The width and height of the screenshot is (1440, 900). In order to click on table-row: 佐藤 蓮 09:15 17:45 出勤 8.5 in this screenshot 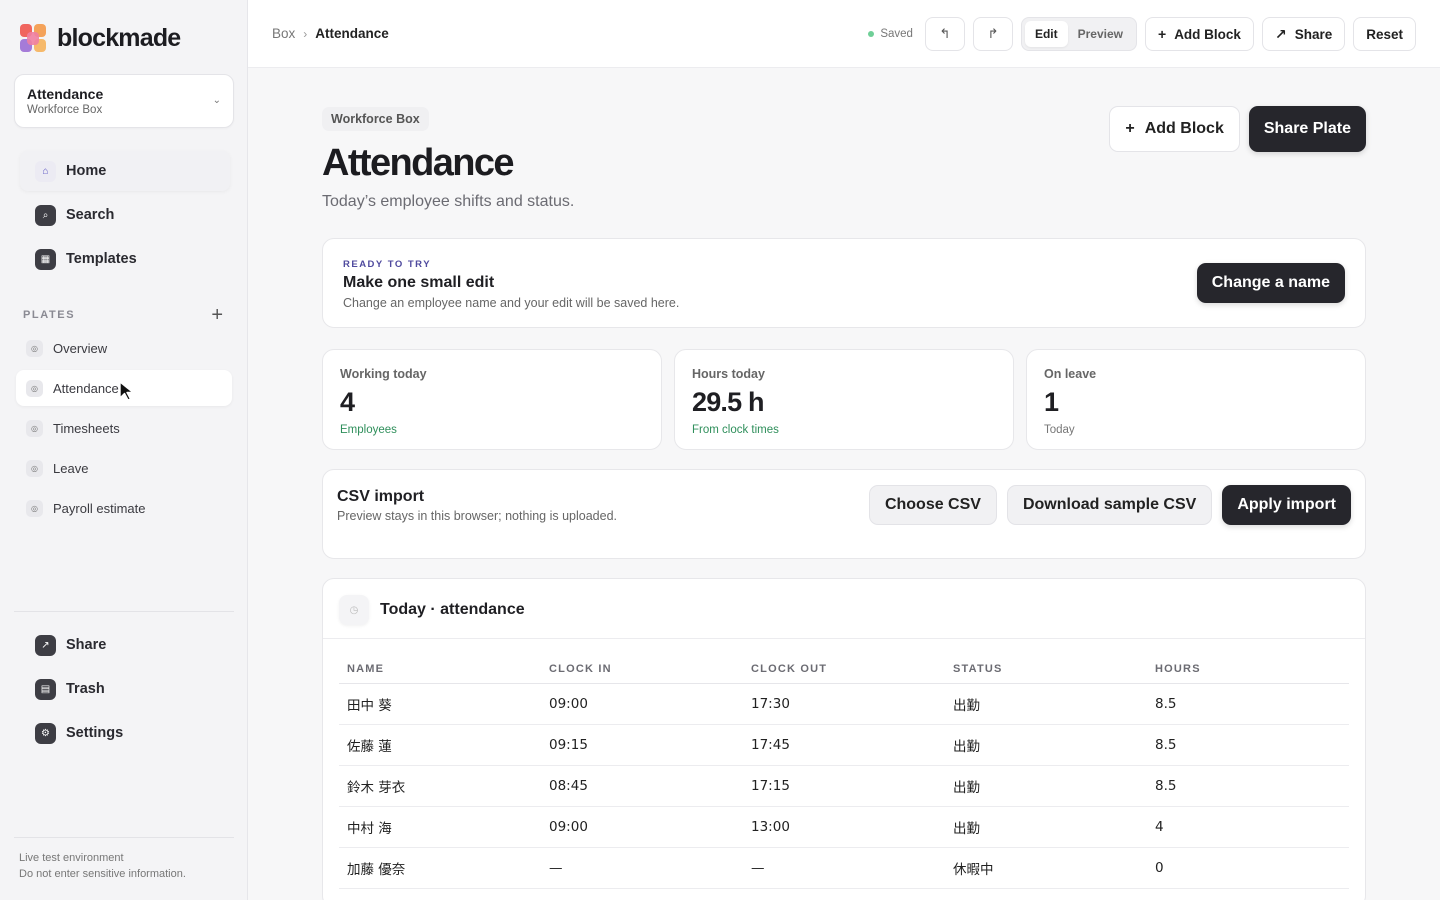, I will do `click(844, 745)`.